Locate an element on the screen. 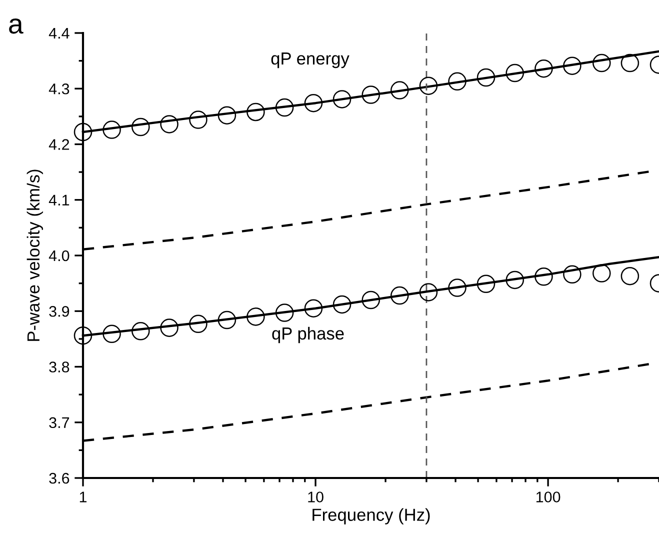  y-axis-title: P-wave velocity (km/s) is located at coordinates (35, 255).